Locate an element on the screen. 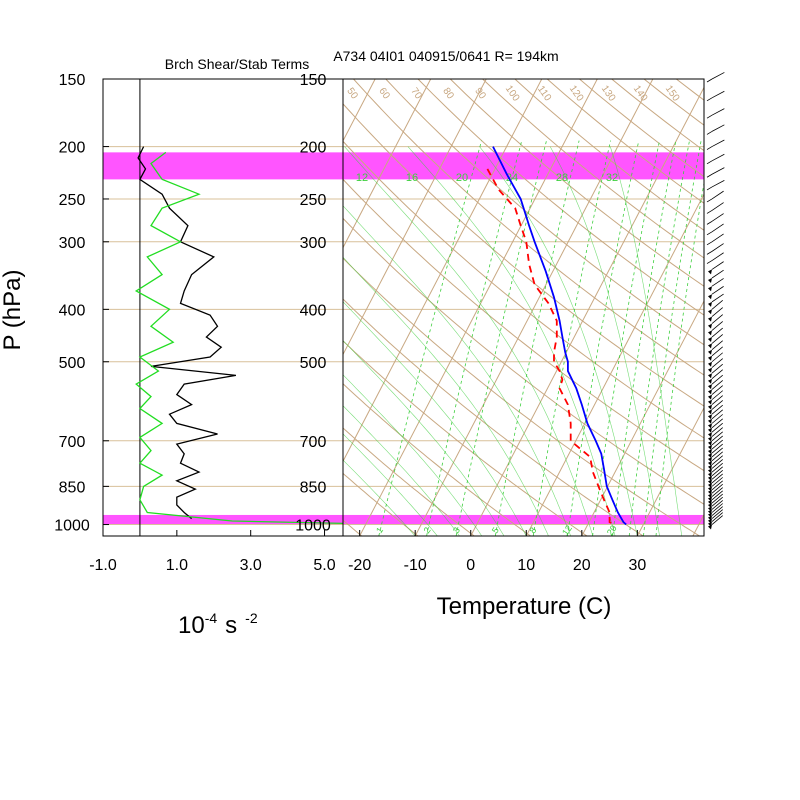 This screenshot has width=800, height=800. left-pressure-tick-300: 300 is located at coordinates (72, 243).